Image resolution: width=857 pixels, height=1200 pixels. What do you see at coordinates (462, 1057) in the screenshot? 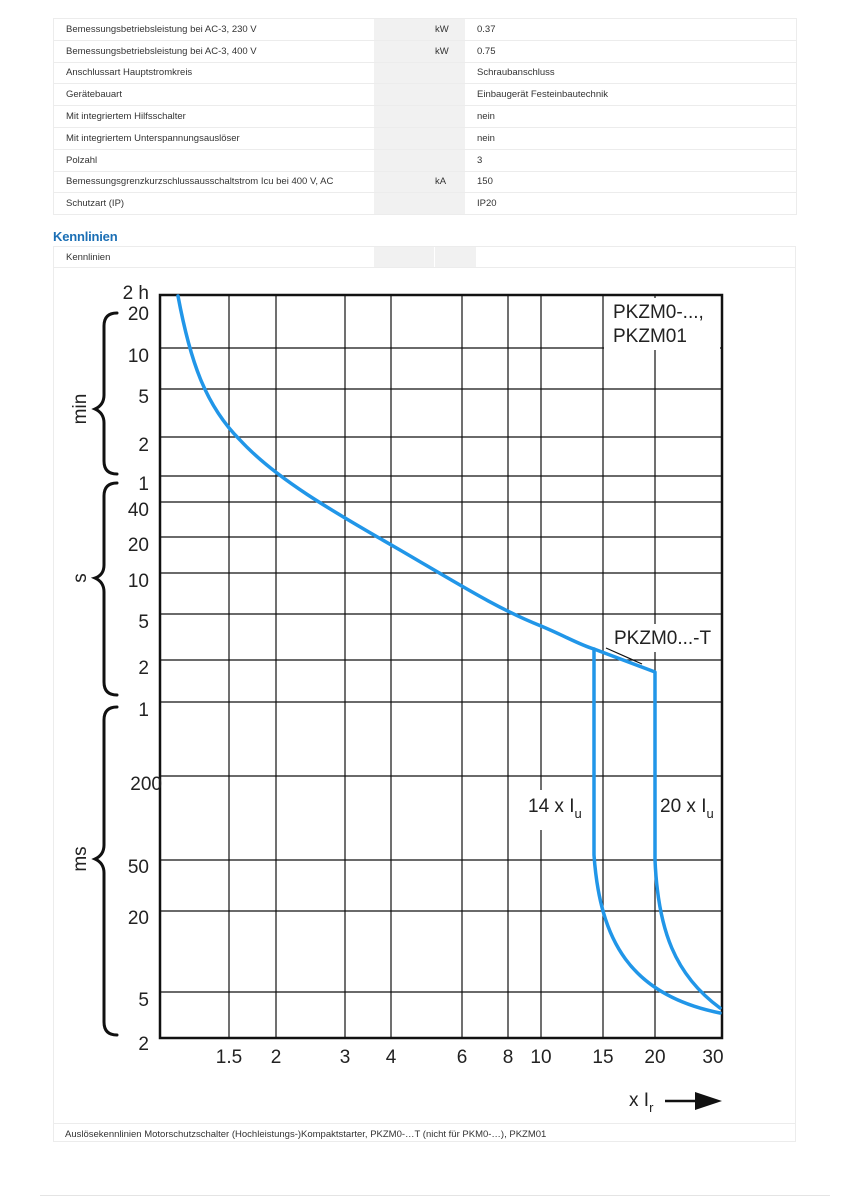
I see `x-tick-label: 6` at bounding box center [462, 1057].